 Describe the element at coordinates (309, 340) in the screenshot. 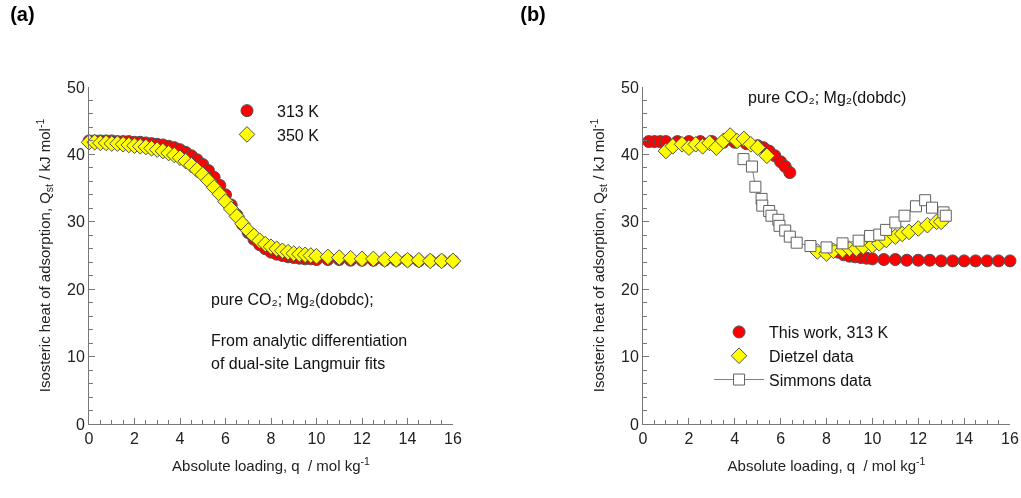

I see `annotation: From analytic differentiation` at that location.